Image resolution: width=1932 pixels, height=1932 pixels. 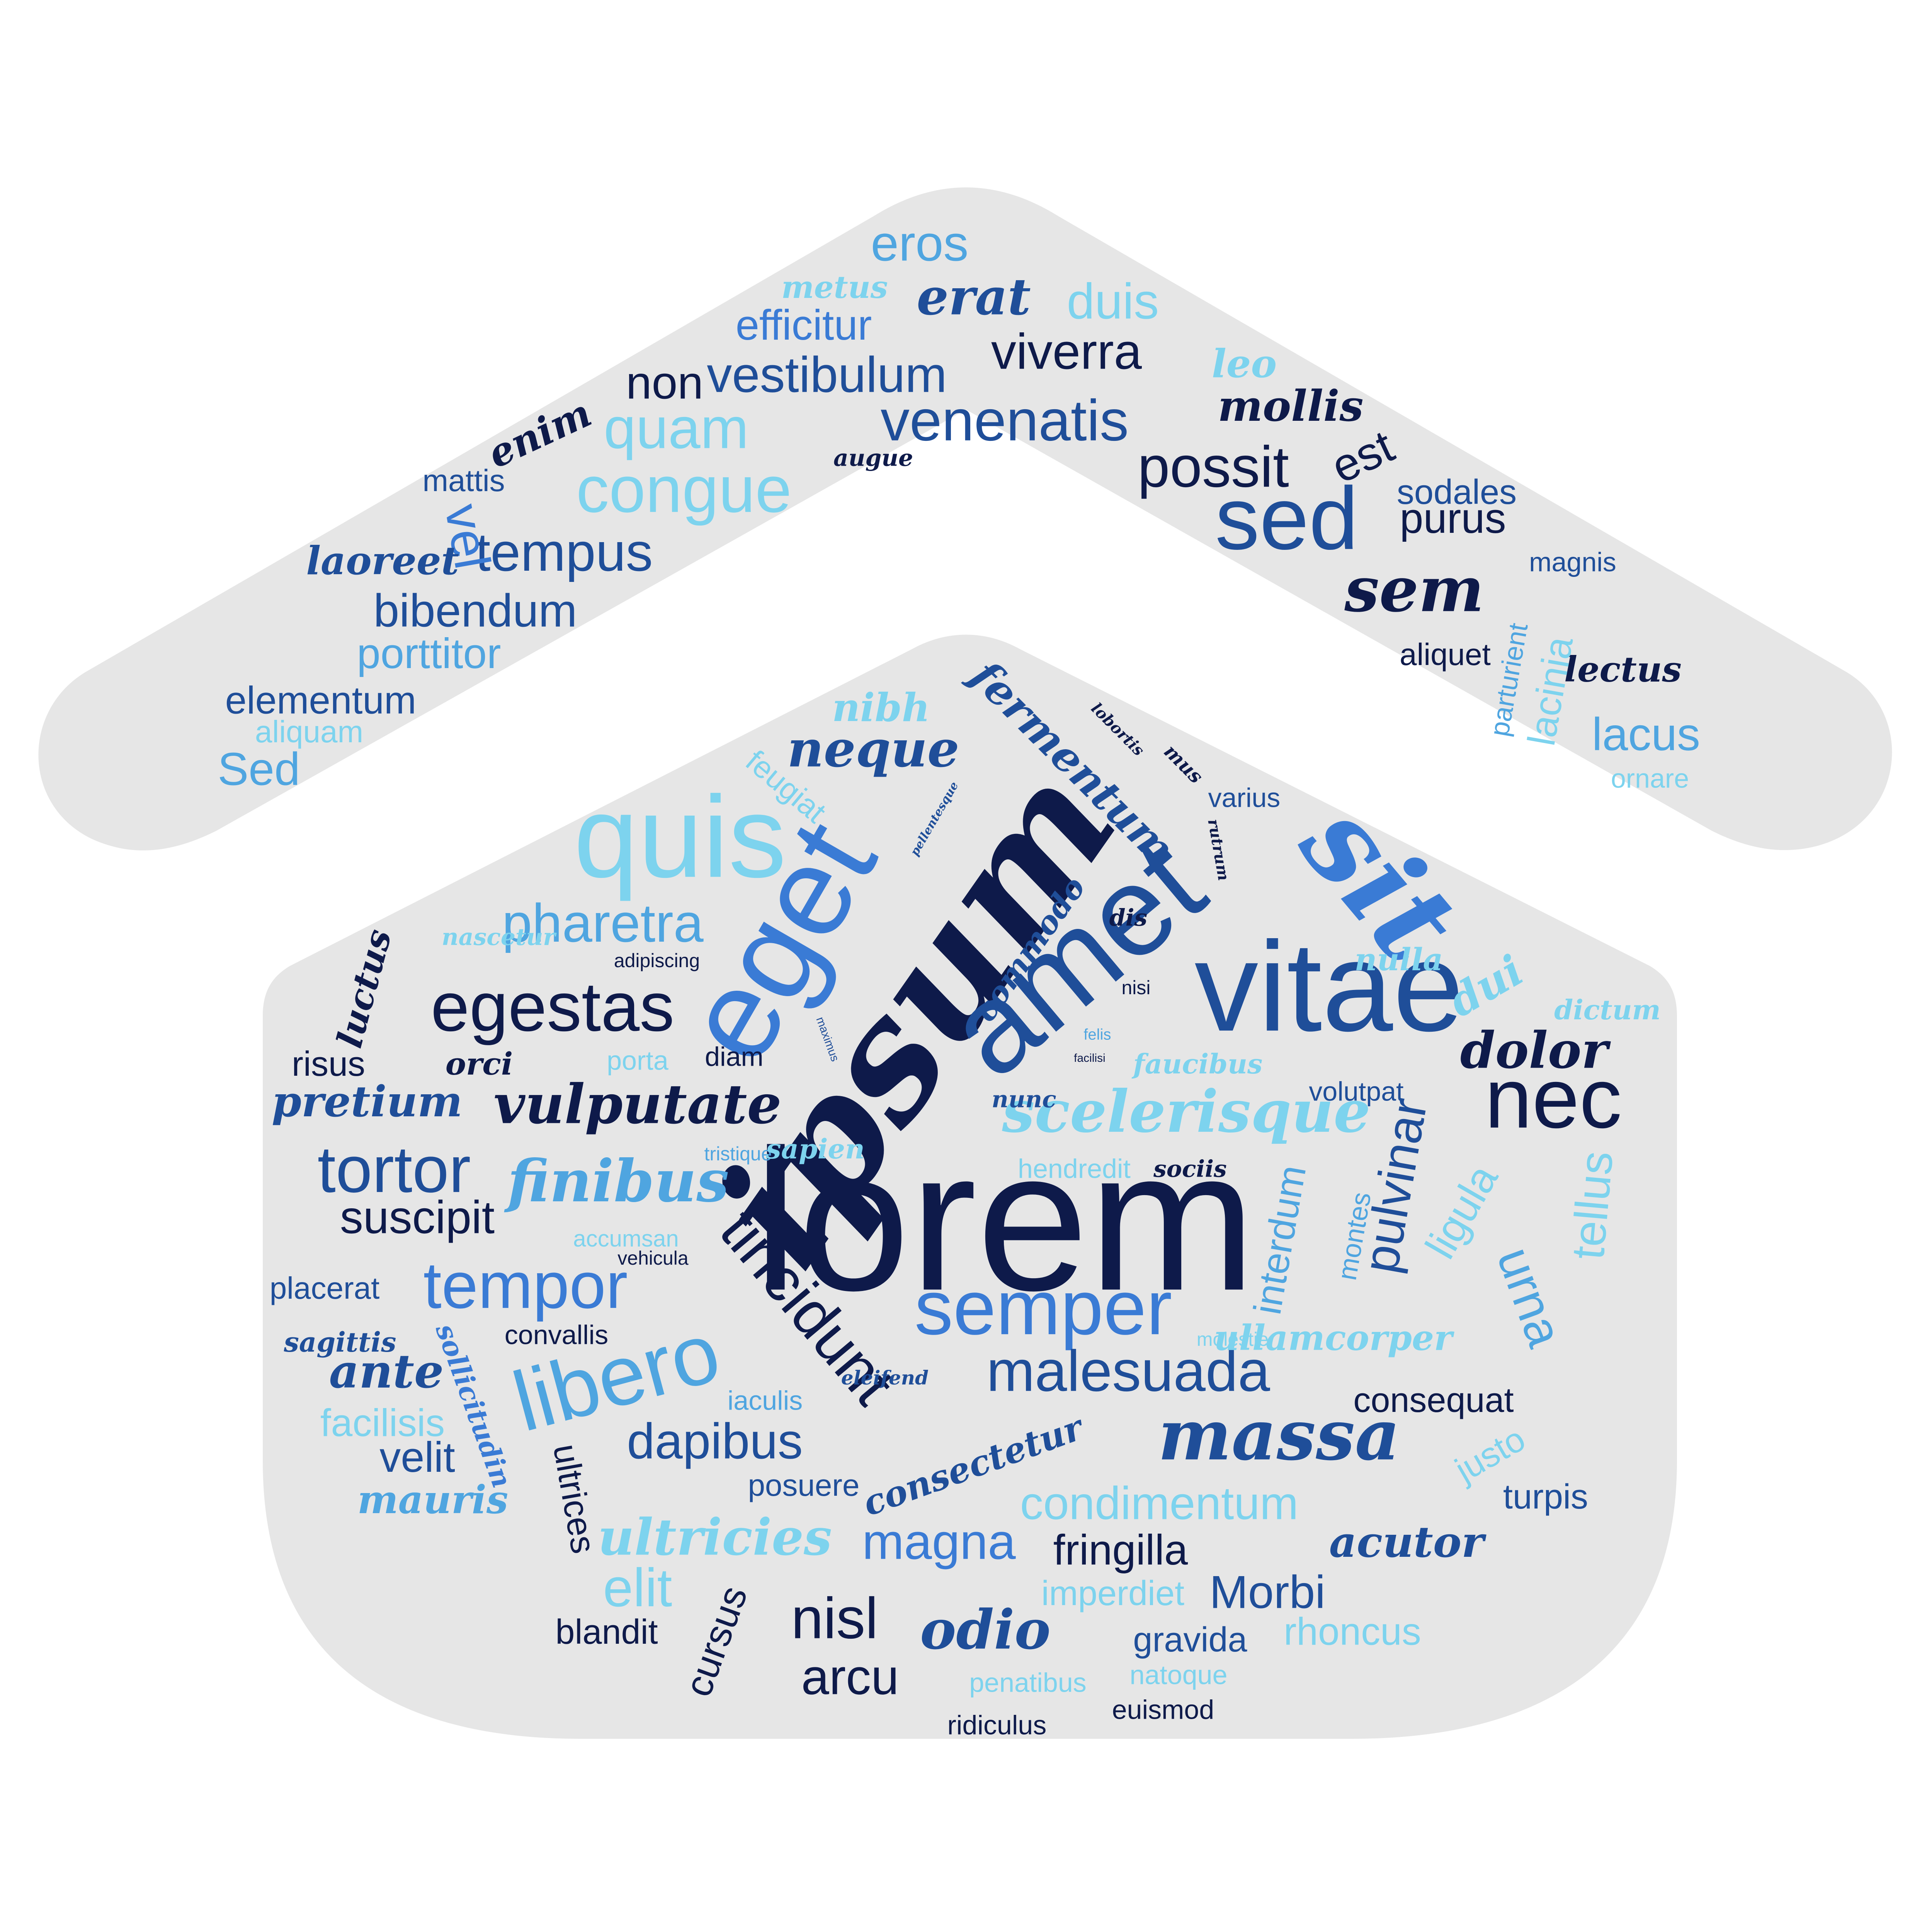 I want to click on word-dolor: dolor, so click(x=1536, y=1050).